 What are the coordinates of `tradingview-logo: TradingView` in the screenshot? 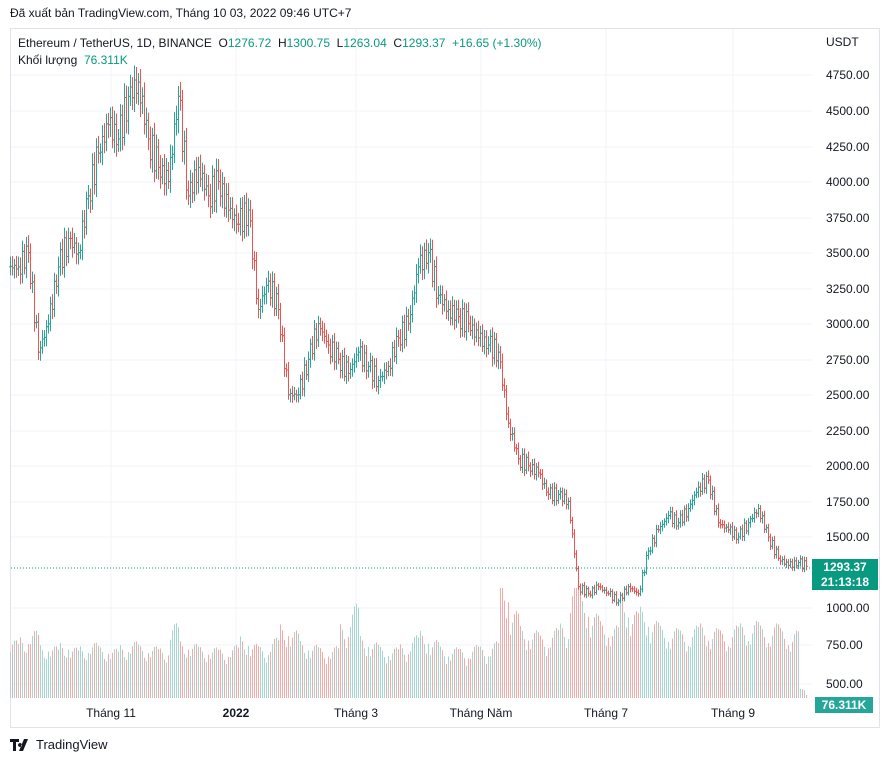 It's located at (59, 744).